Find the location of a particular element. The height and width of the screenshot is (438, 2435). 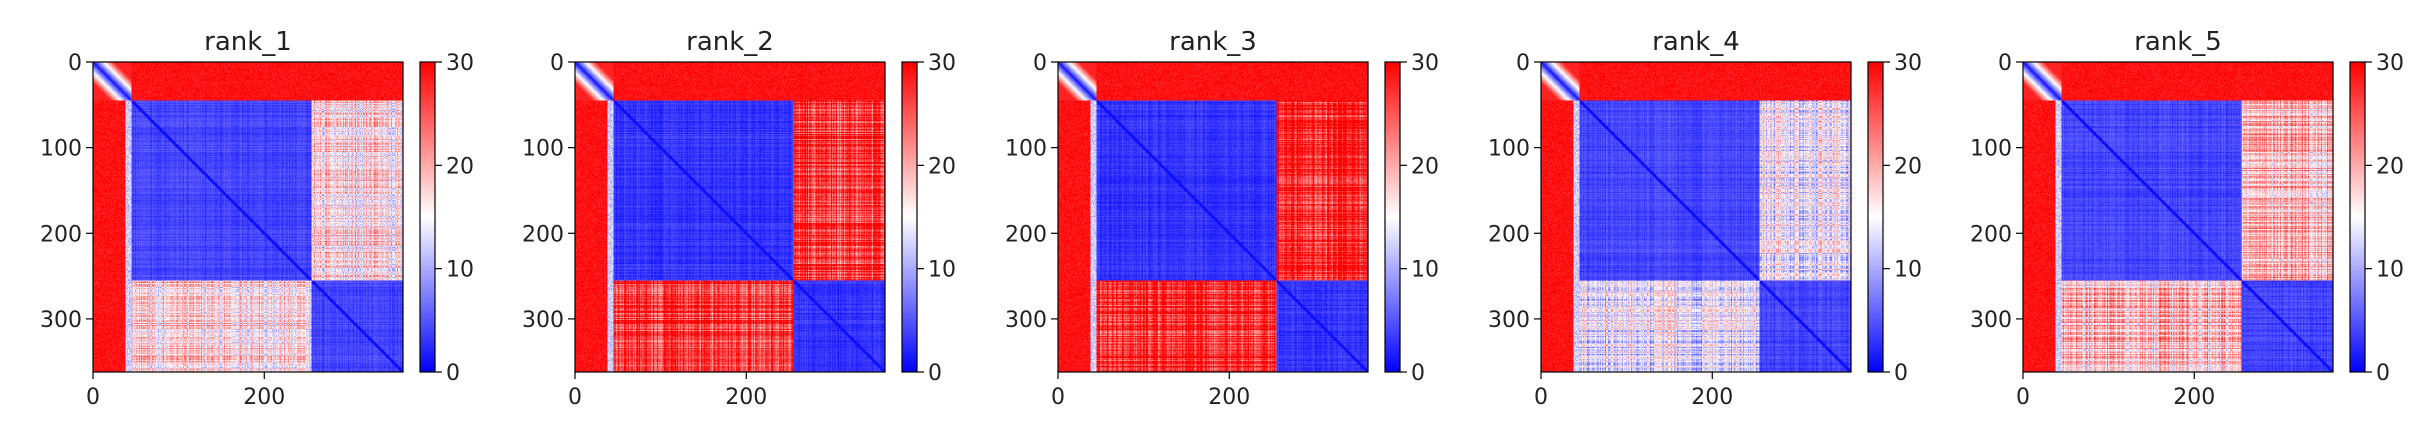

panel-title: rank_4 is located at coordinates (1696, 42).